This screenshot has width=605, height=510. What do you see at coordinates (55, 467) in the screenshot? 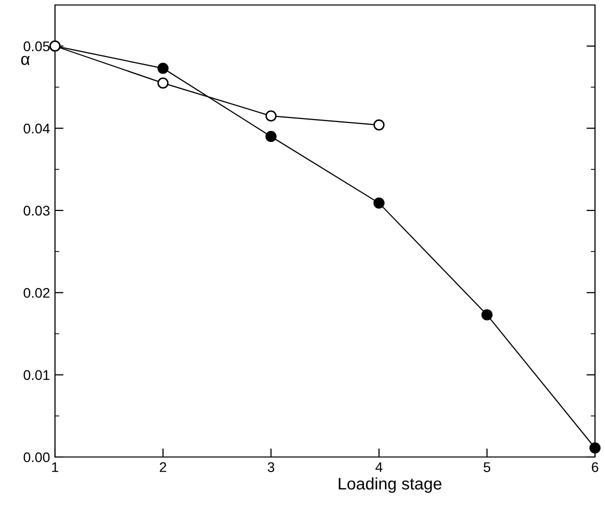
I see `x-tick-label: 1` at bounding box center [55, 467].